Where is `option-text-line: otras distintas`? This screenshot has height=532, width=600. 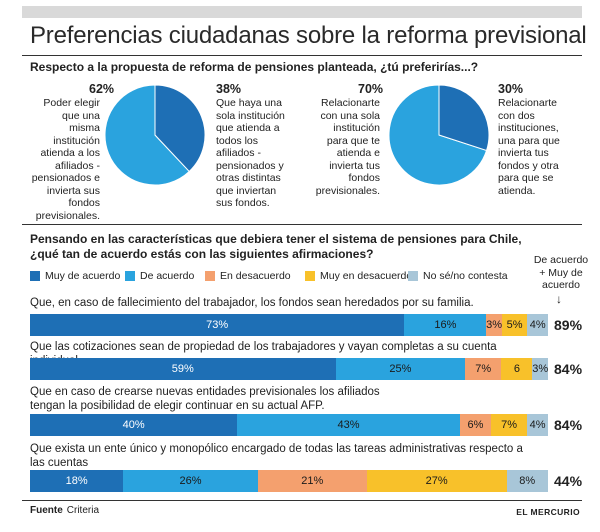 option-text-line: otras distintas is located at coordinates (248, 178).